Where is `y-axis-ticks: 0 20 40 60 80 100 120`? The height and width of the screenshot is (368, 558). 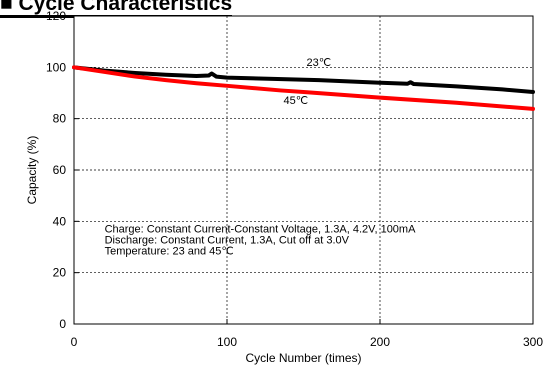 y-axis-ticks: 0 20 40 60 80 100 120 is located at coordinates (62, 170).